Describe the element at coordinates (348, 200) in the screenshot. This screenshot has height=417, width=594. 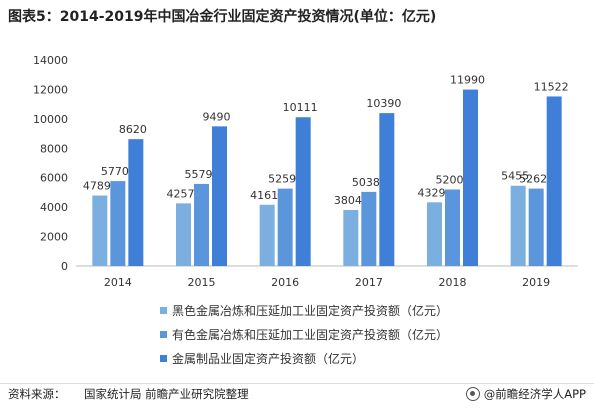
I see `data-label: 3804` at that location.